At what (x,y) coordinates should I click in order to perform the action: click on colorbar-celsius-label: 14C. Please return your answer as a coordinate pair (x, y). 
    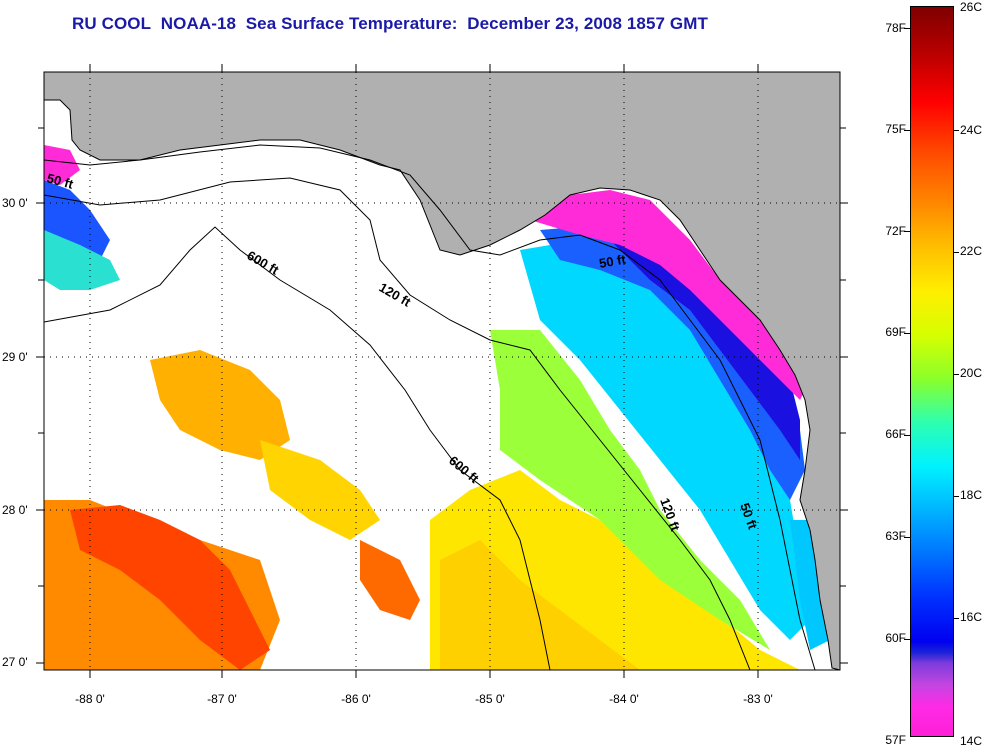
    Looking at the image, I should click on (971, 741).